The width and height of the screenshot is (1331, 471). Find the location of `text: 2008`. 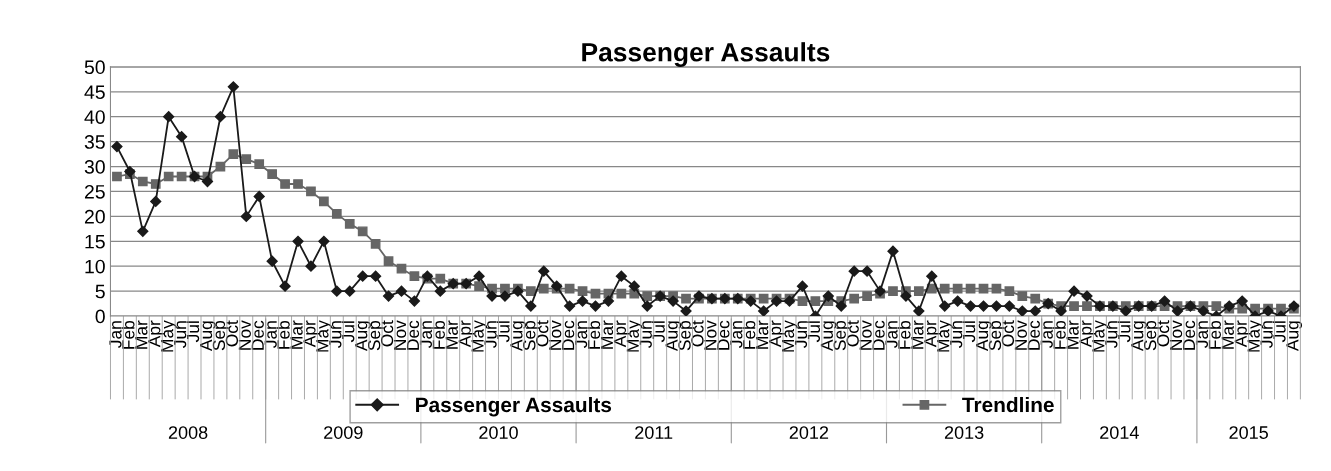

text: 2008 is located at coordinates (188, 432).